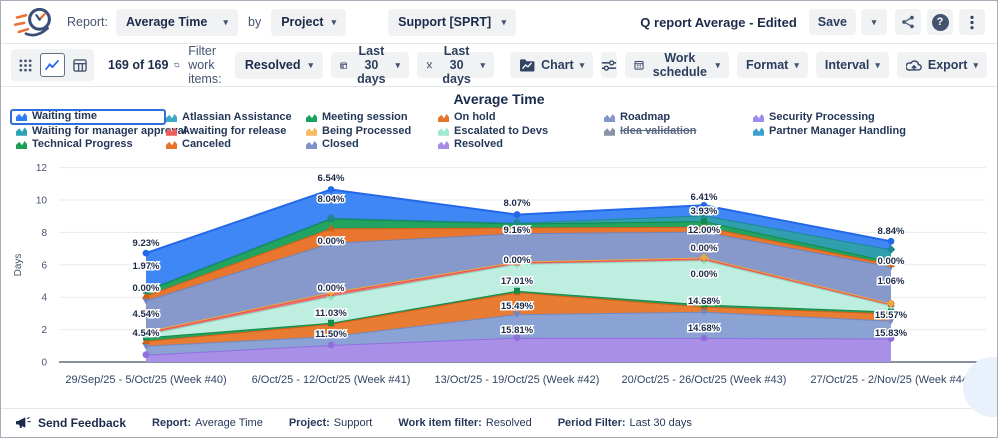  Describe the element at coordinates (331, 178) in the screenshot. I see `data-point-label: 6.54%` at that location.